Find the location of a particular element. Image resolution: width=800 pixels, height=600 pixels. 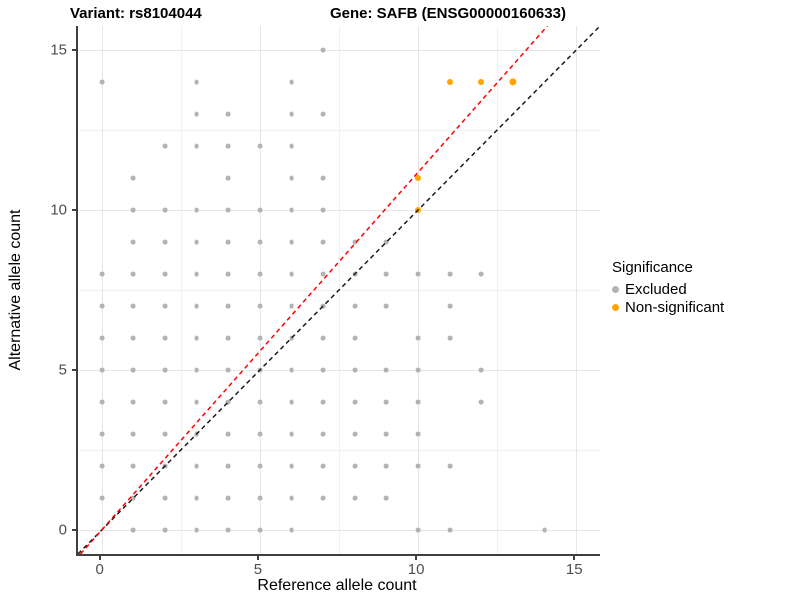

legend-title: Significance is located at coordinates (652, 267).